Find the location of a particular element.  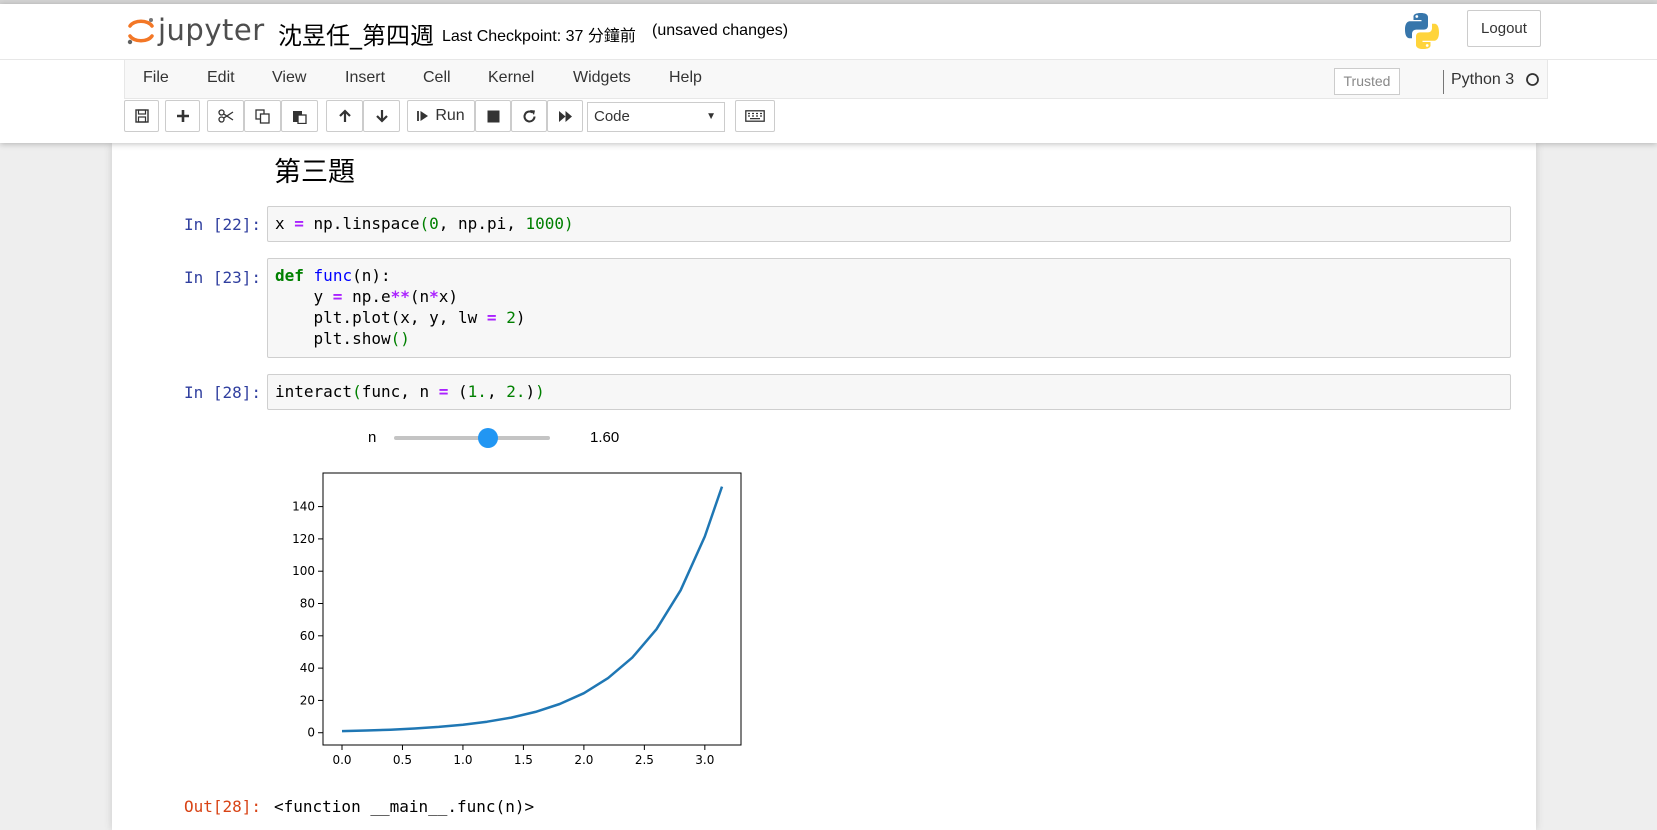

python-logo-icon is located at coordinates (1422, 31).